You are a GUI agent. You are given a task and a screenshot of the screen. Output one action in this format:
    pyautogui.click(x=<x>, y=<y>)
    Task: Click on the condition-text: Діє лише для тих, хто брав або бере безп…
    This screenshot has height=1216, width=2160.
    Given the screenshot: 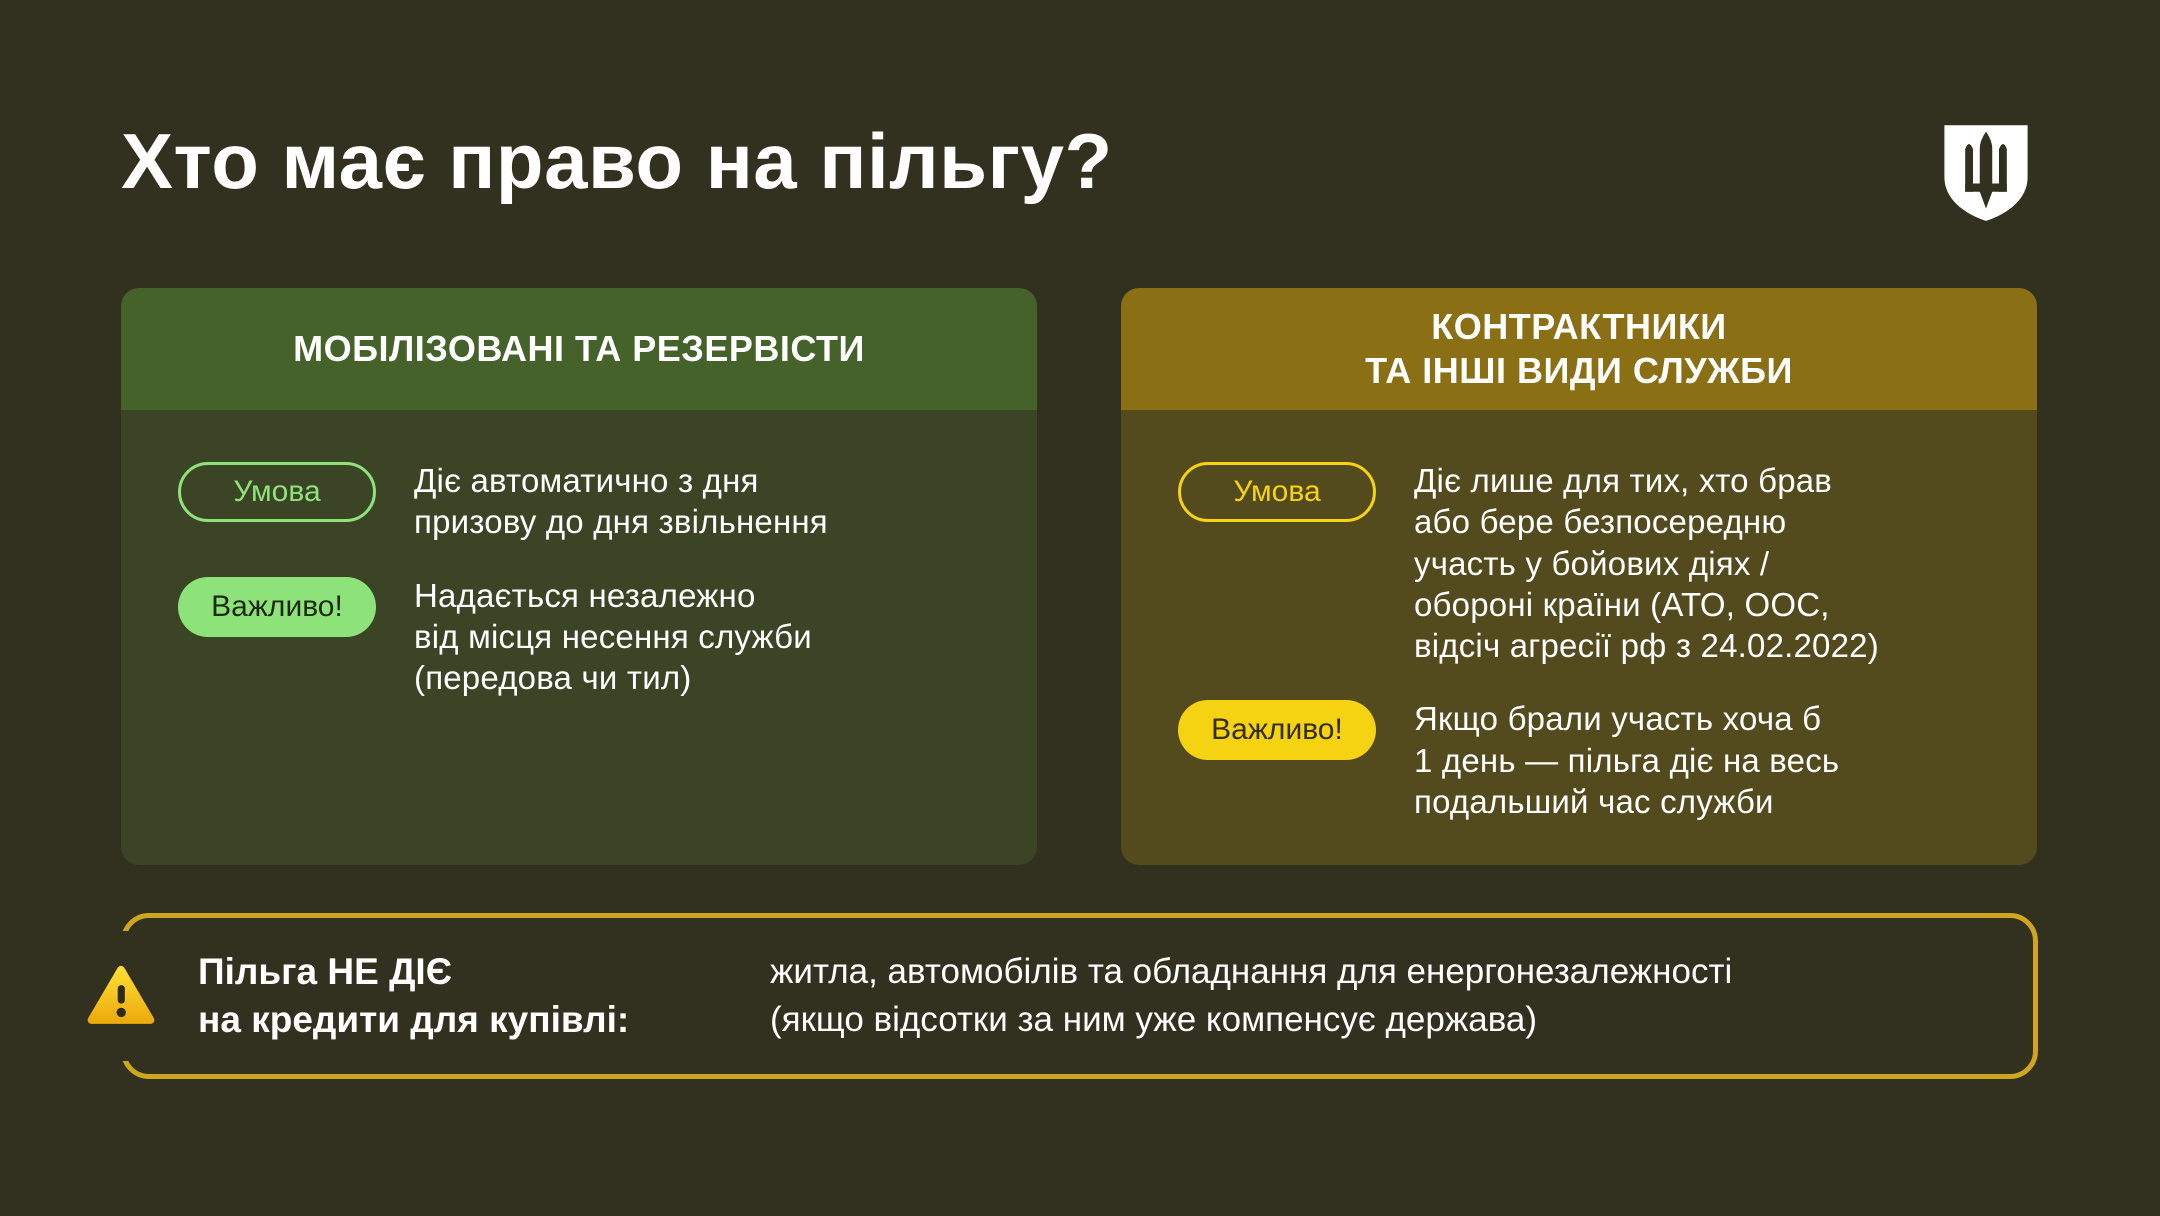 What is the action you would take?
    pyautogui.click(x=1646, y=563)
    